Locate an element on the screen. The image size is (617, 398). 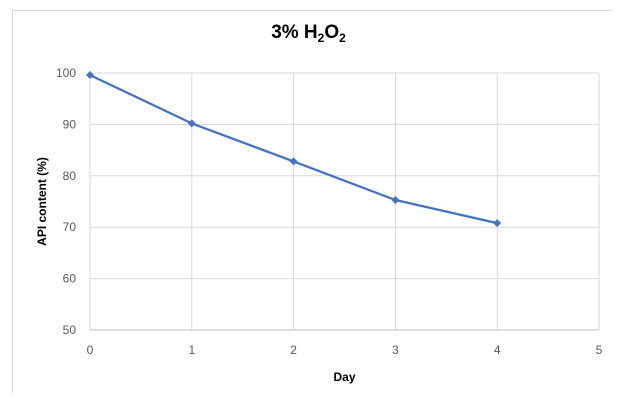
y-tick-label: 90 is located at coordinates (70, 124).